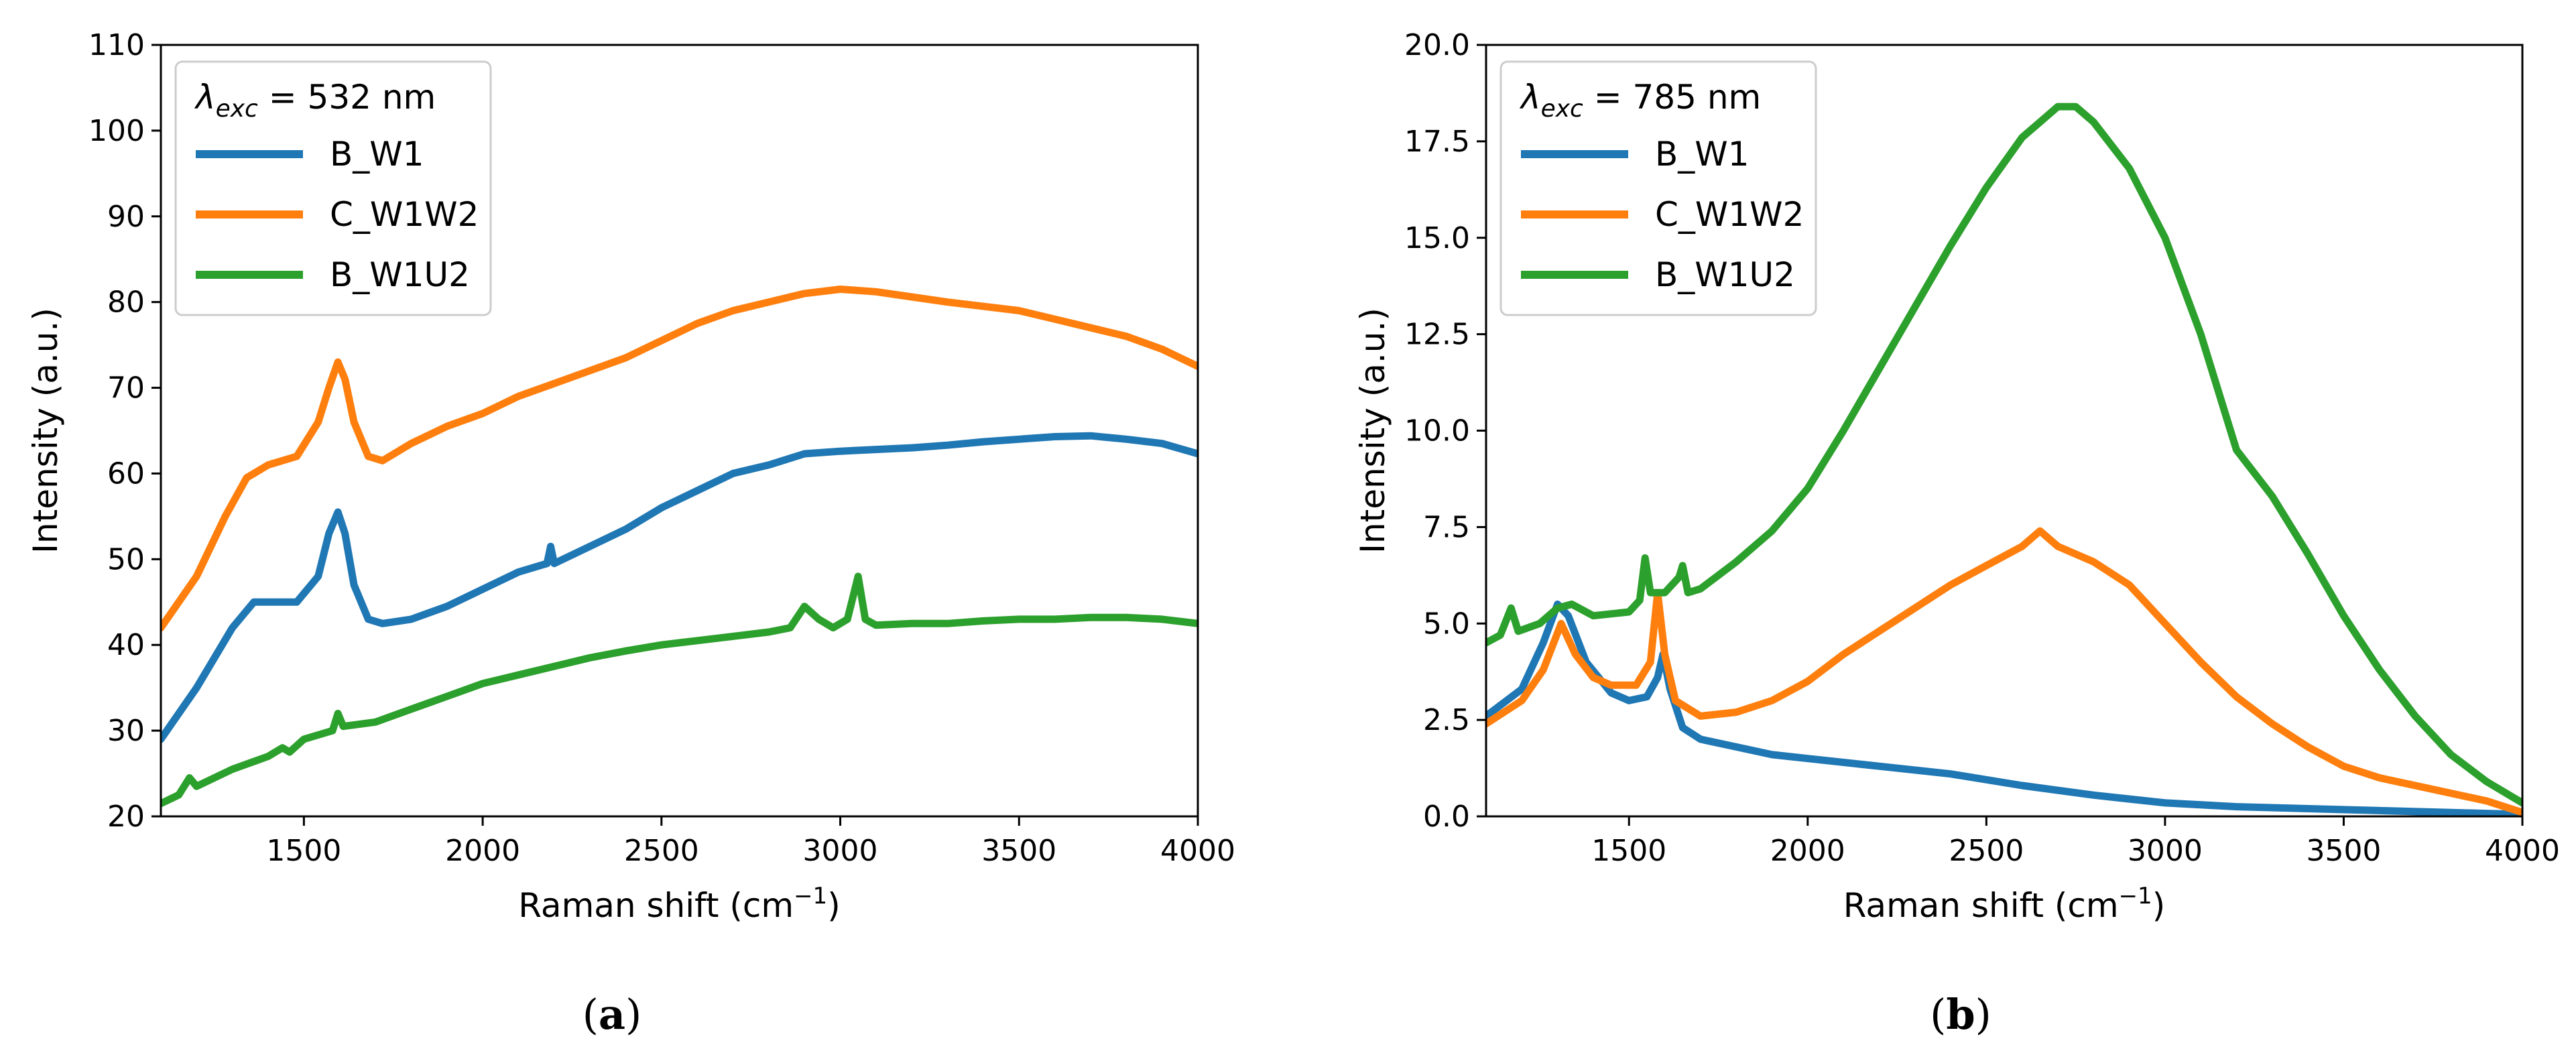 The width and height of the screenshot is (2576, 1061). I want to click on y-tick-label: 60, so click(126, 473).